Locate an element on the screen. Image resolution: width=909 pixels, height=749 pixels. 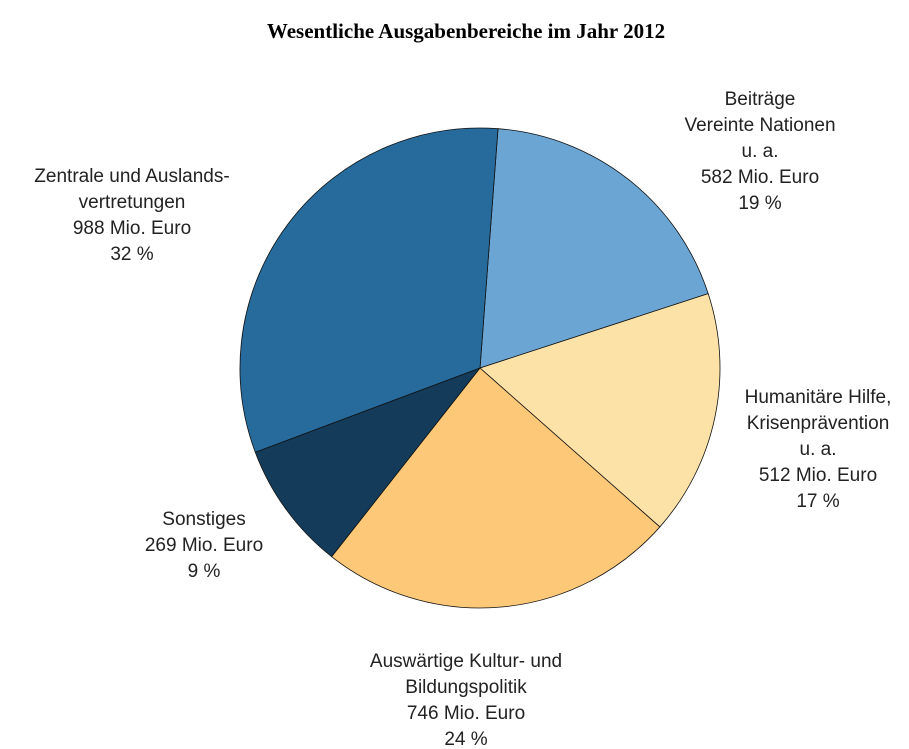
slice-label: Sonstiges 269 Mio. Euro 9 % is located at coordinates (204, 545).